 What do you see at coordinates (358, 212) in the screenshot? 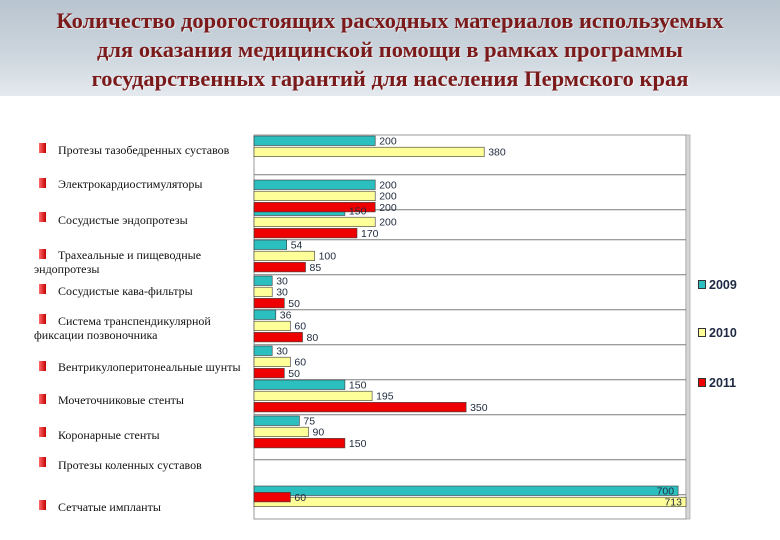
I see `value-label-2009-2: 150` at bounding box center [358, 212].